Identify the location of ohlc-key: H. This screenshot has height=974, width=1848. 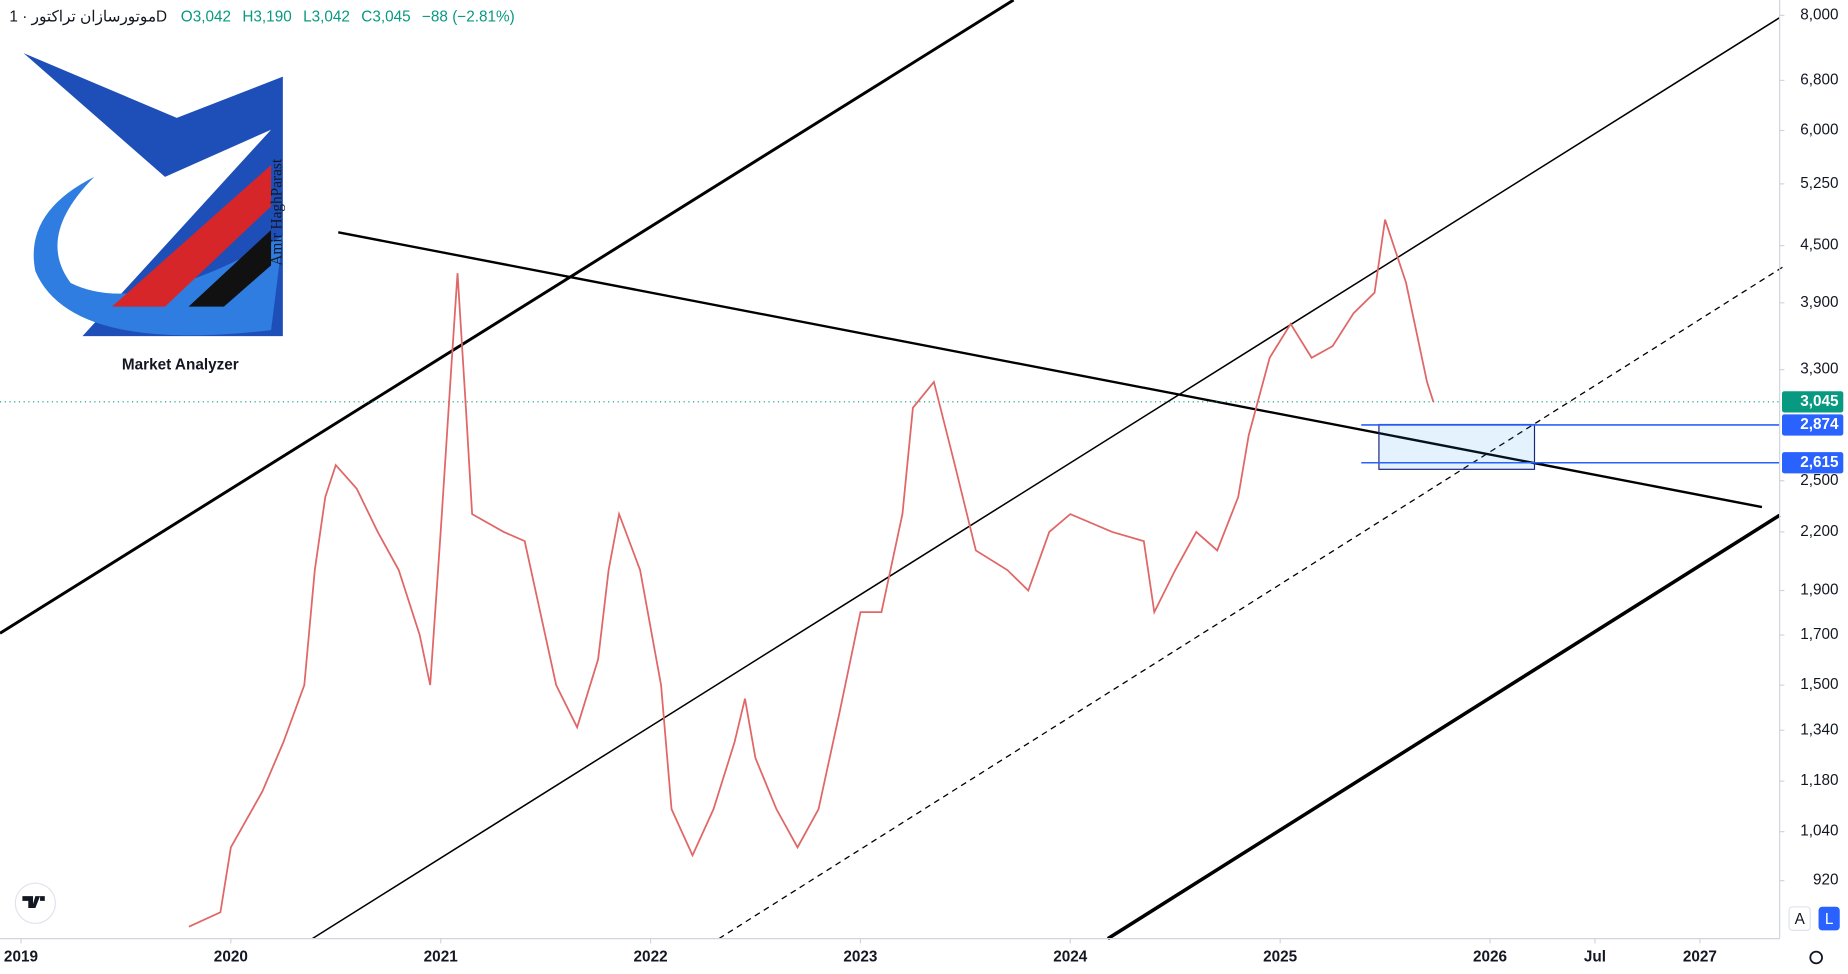
(247, 17).